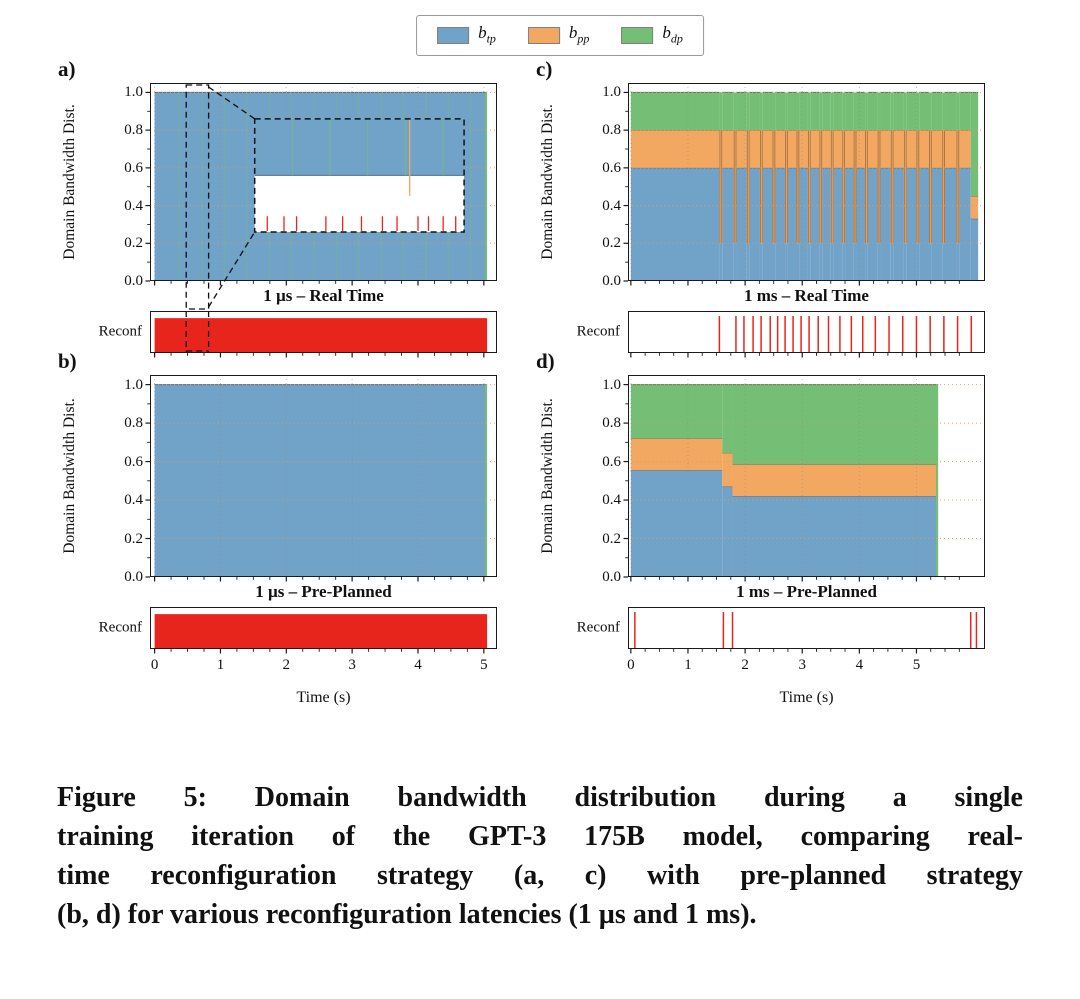 The image size is (1080, 999). I want to click on reconf-strip-d: Reconf, so click(781, 630).